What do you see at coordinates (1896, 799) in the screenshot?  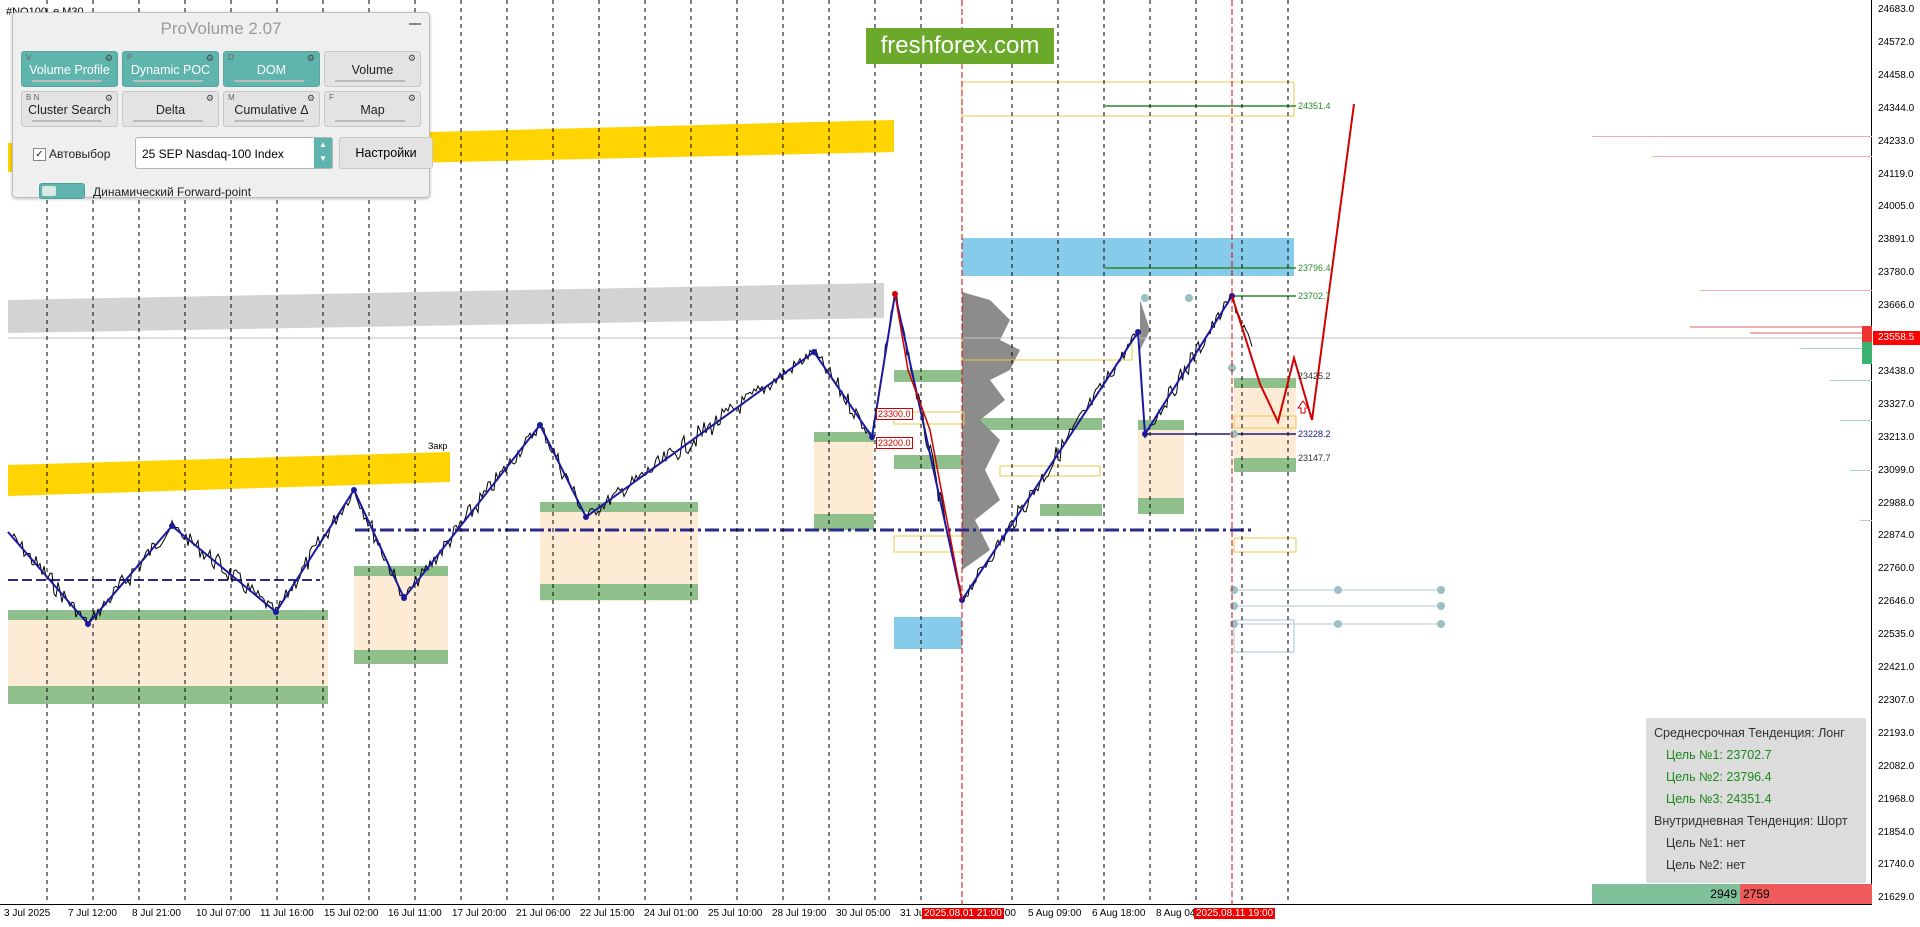 I see `price-tick: 21968.0` at bounding box center [1896, 799].